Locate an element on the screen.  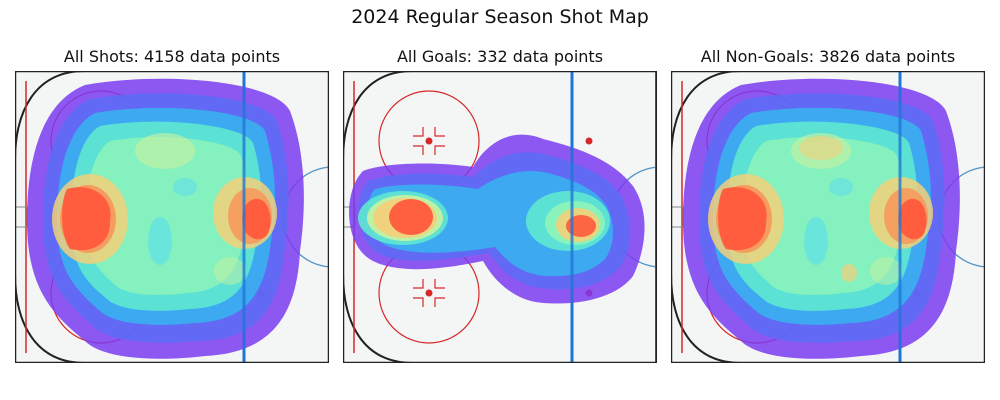
panel-title-all-shots: All Shots: 4158 data points is located at coordinates (172, 56).